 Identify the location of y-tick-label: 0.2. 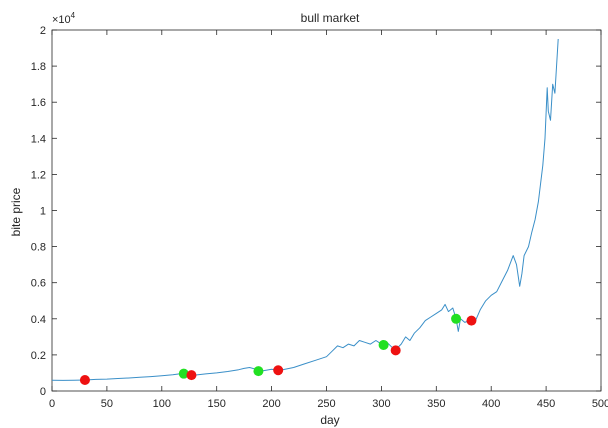
(38, 356).